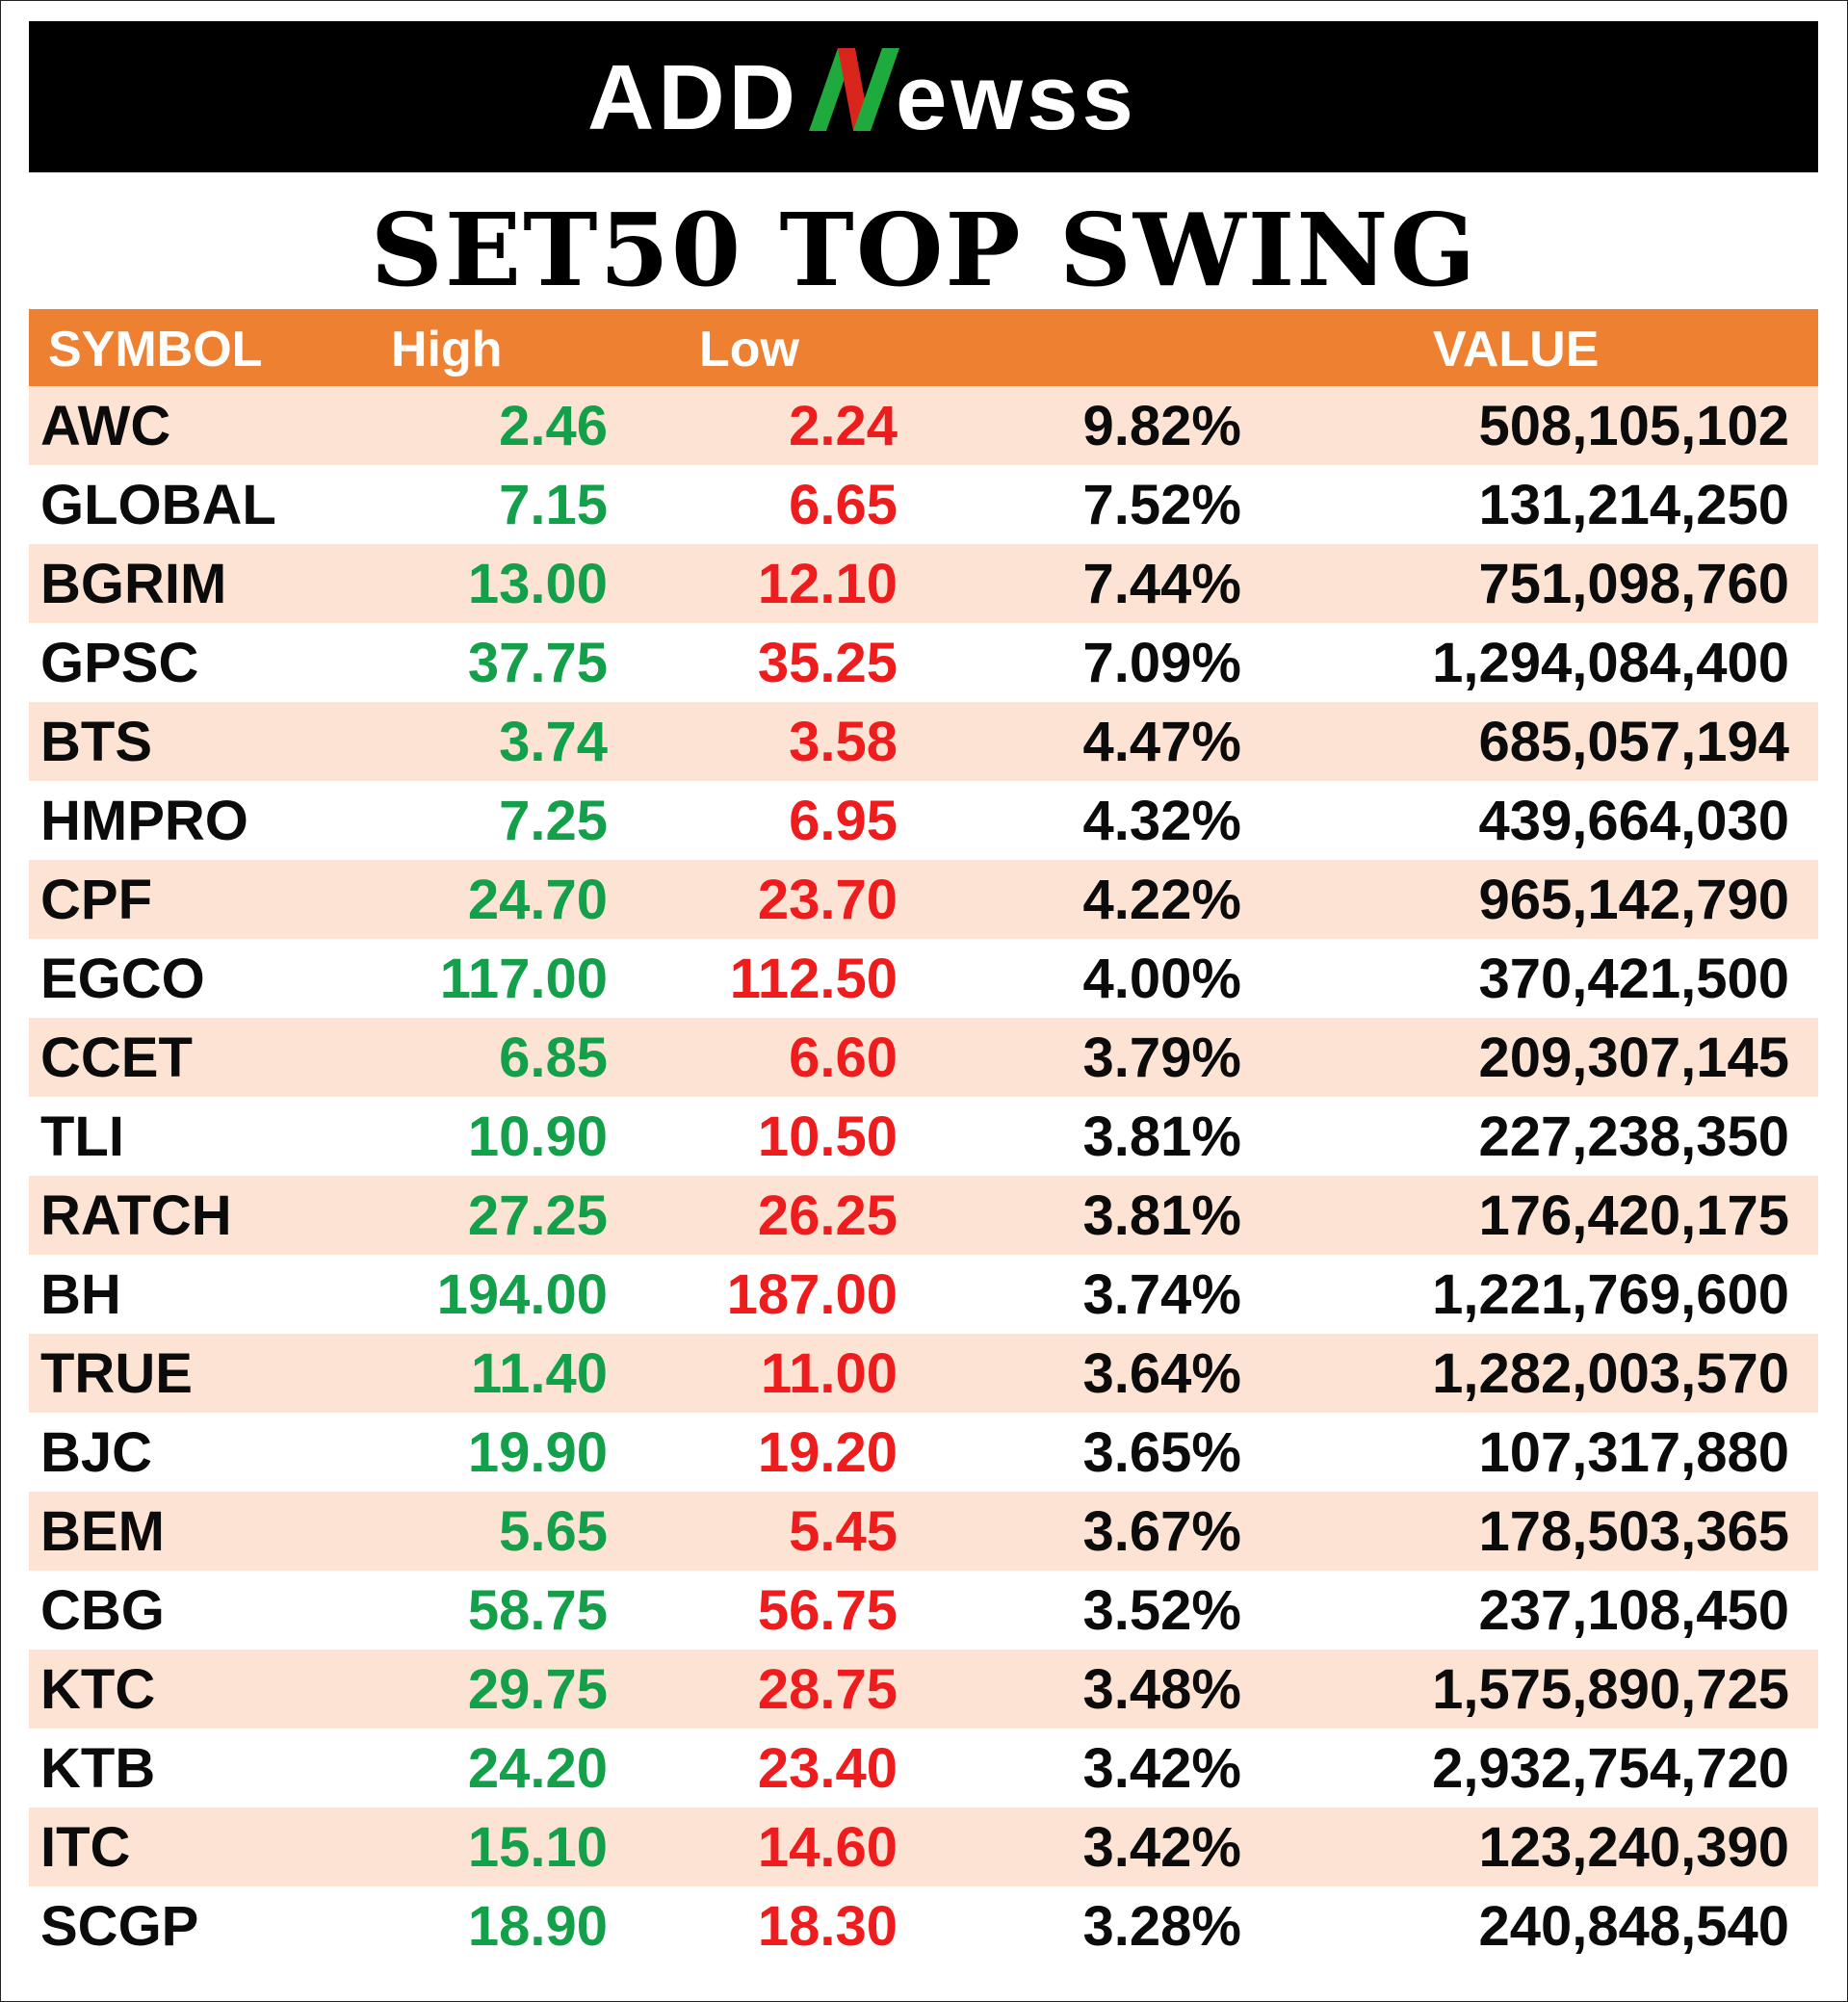  I want to click on brand-banner, so click(923, 96).